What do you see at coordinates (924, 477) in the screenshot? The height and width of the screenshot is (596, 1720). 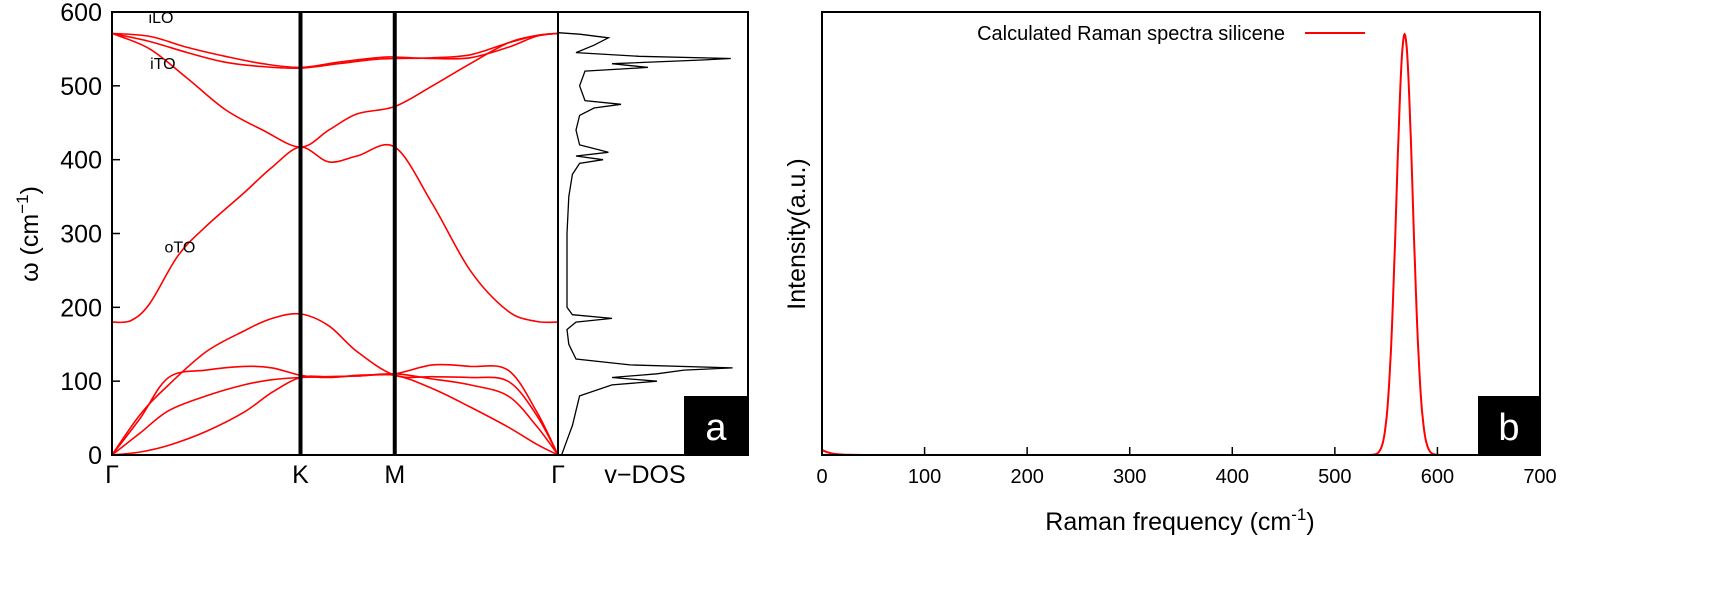 I see `b-xtick-label: 100` at bounding box center [924, 477].